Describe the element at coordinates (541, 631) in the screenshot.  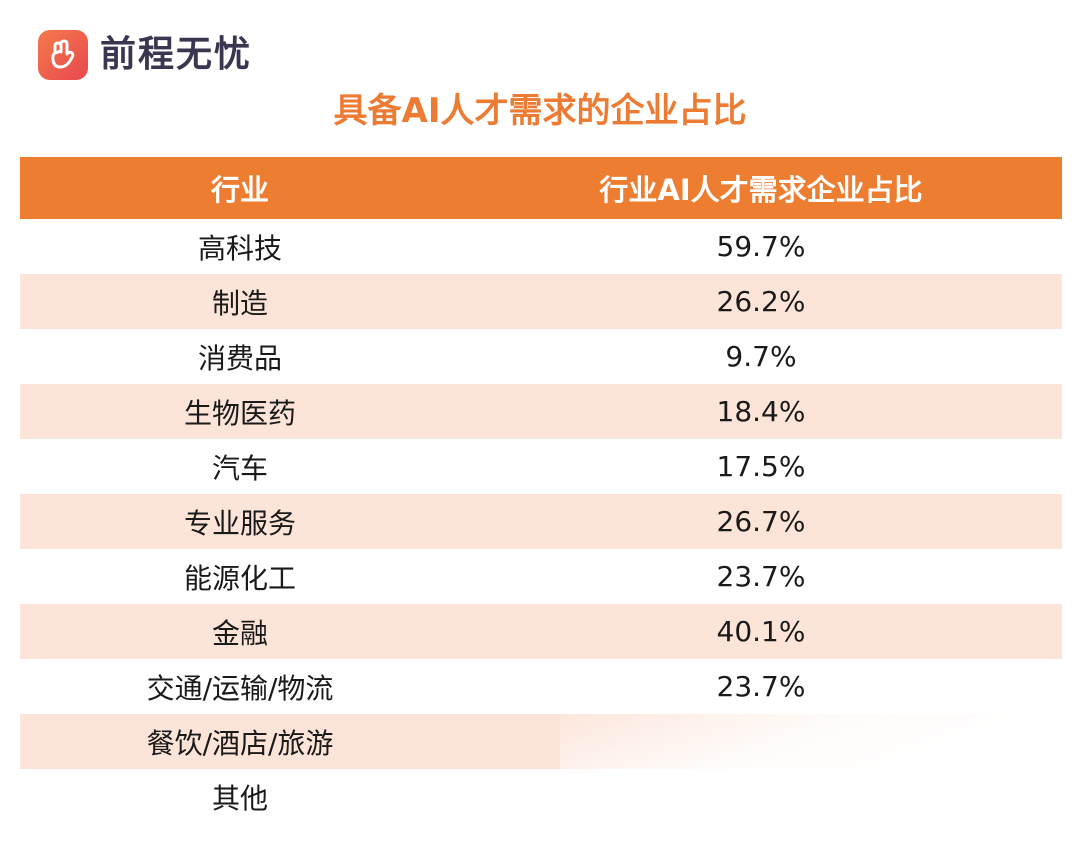
I see `table-row: 金融 40.1%` at that location.